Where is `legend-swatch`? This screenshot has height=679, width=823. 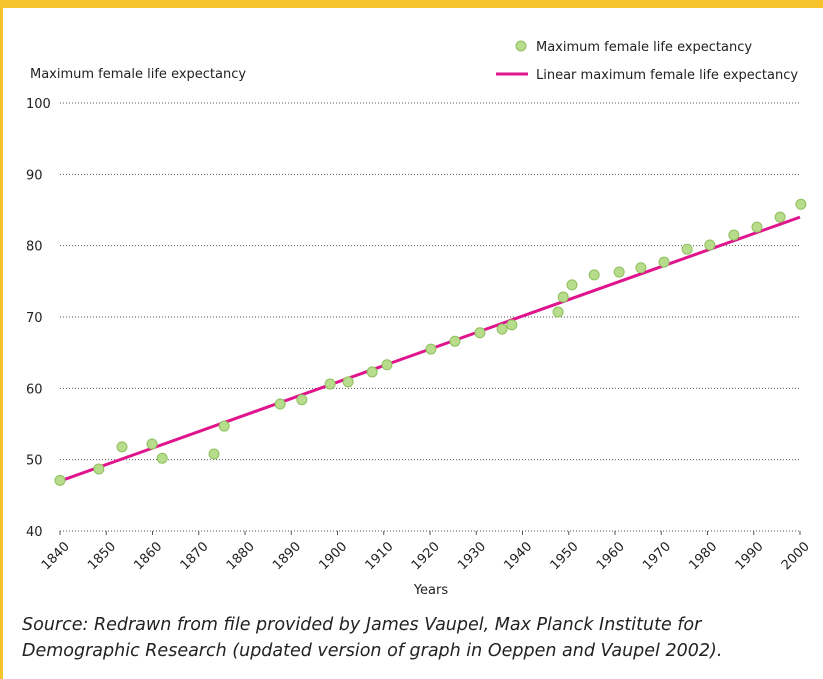
legend-swatch is located at coordinates (521, 46).